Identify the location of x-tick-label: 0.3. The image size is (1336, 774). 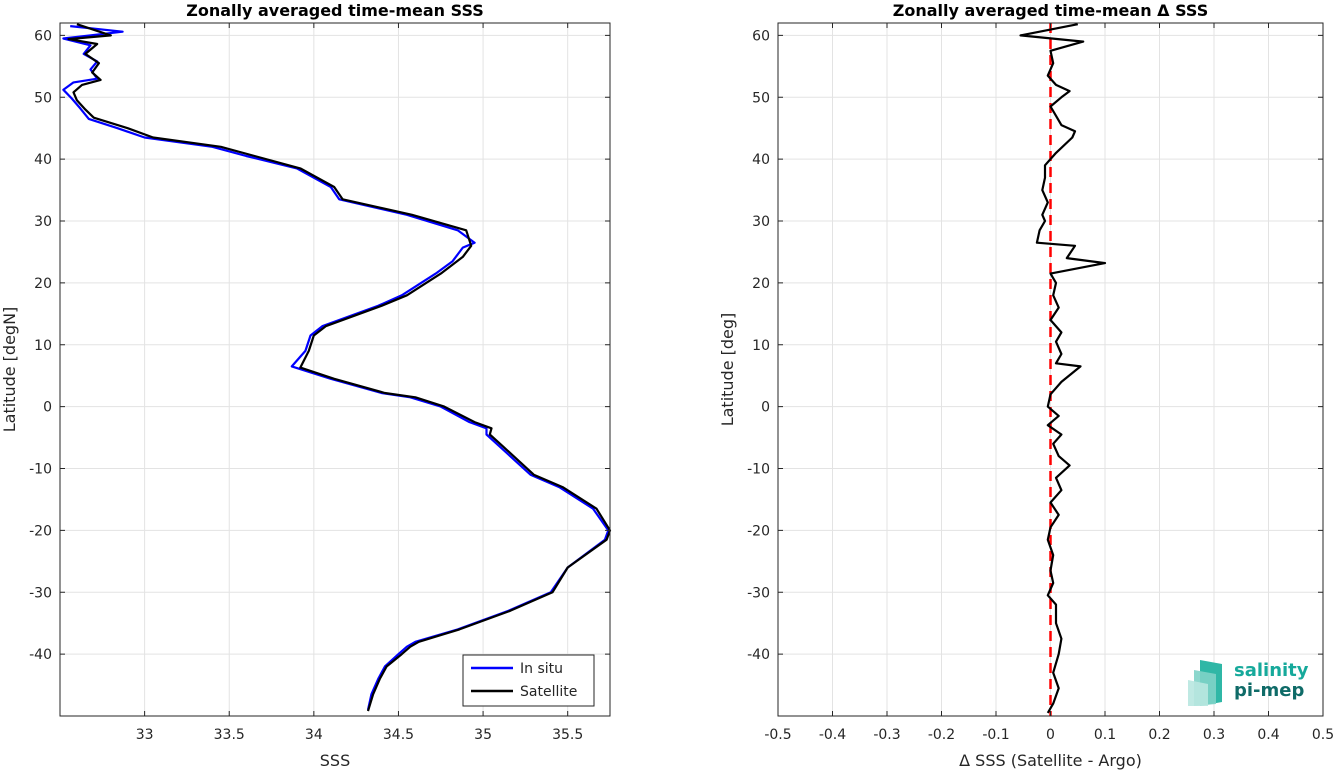
(1214, 735).